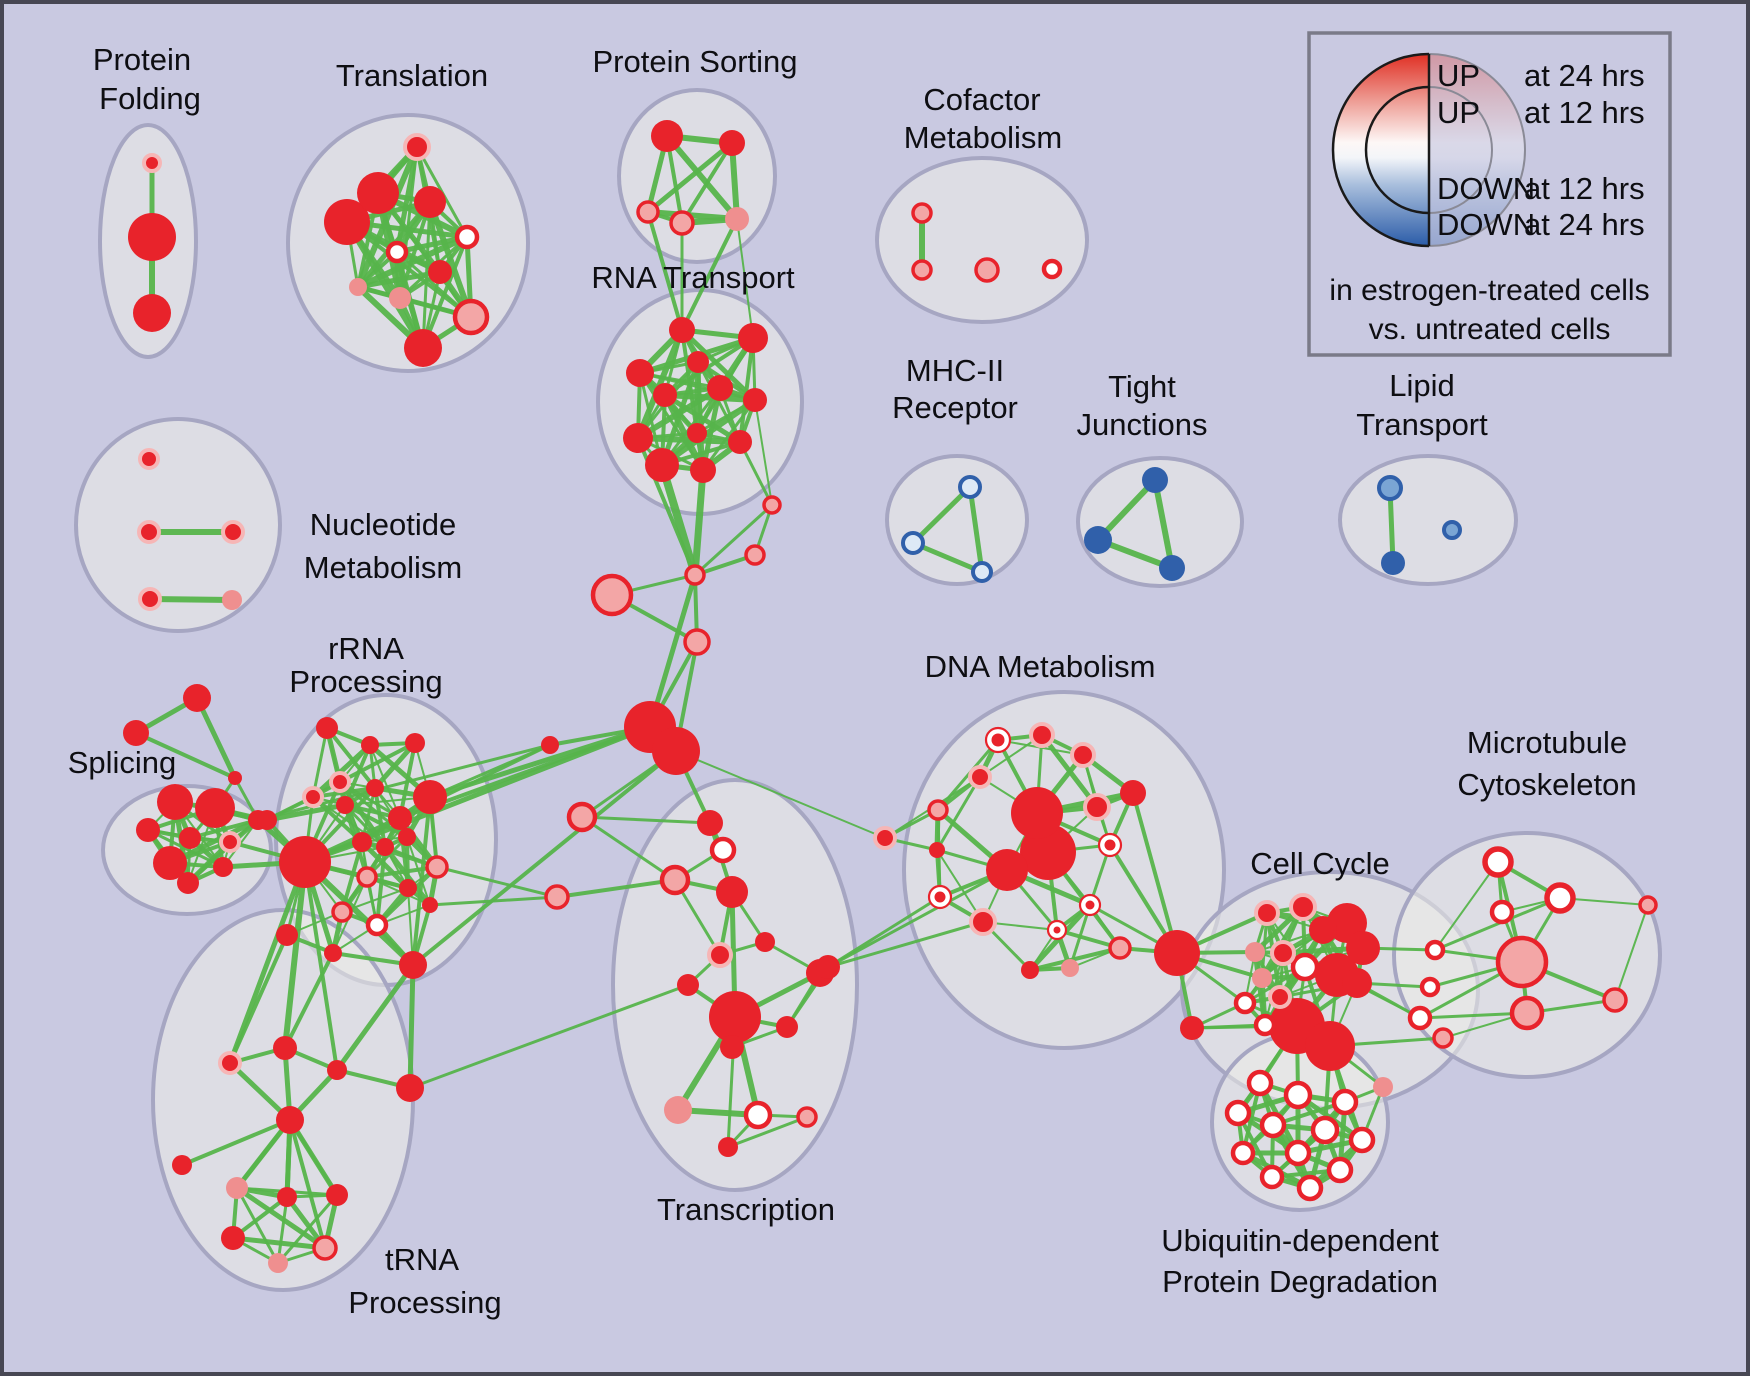 The width and height of the screenshot is (1750, 1376). Describe the element at coordinates (735, 1017) in the screenshot. I see `node-tx10` at that location.